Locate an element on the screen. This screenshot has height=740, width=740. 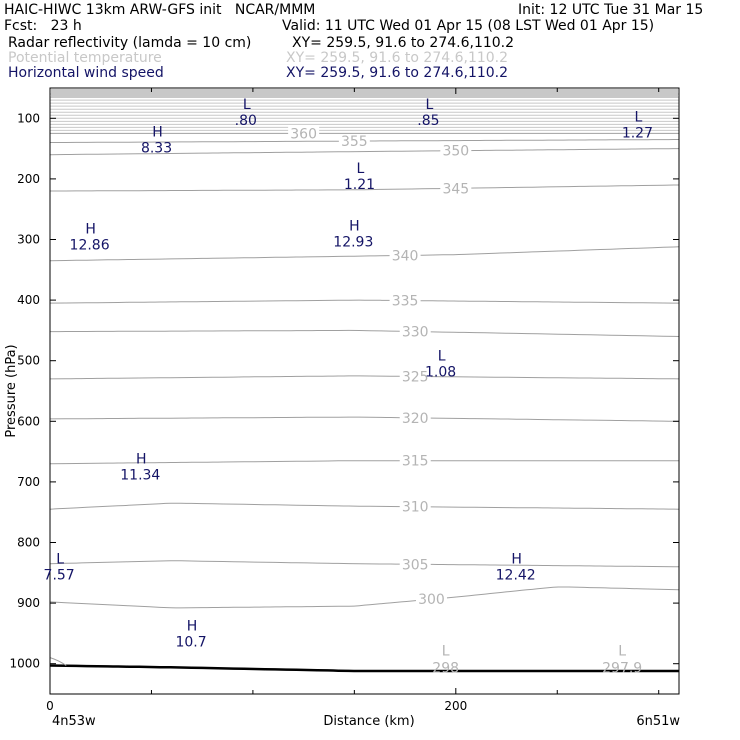
extremum-value: .80 is located at coordinates (246, 121).